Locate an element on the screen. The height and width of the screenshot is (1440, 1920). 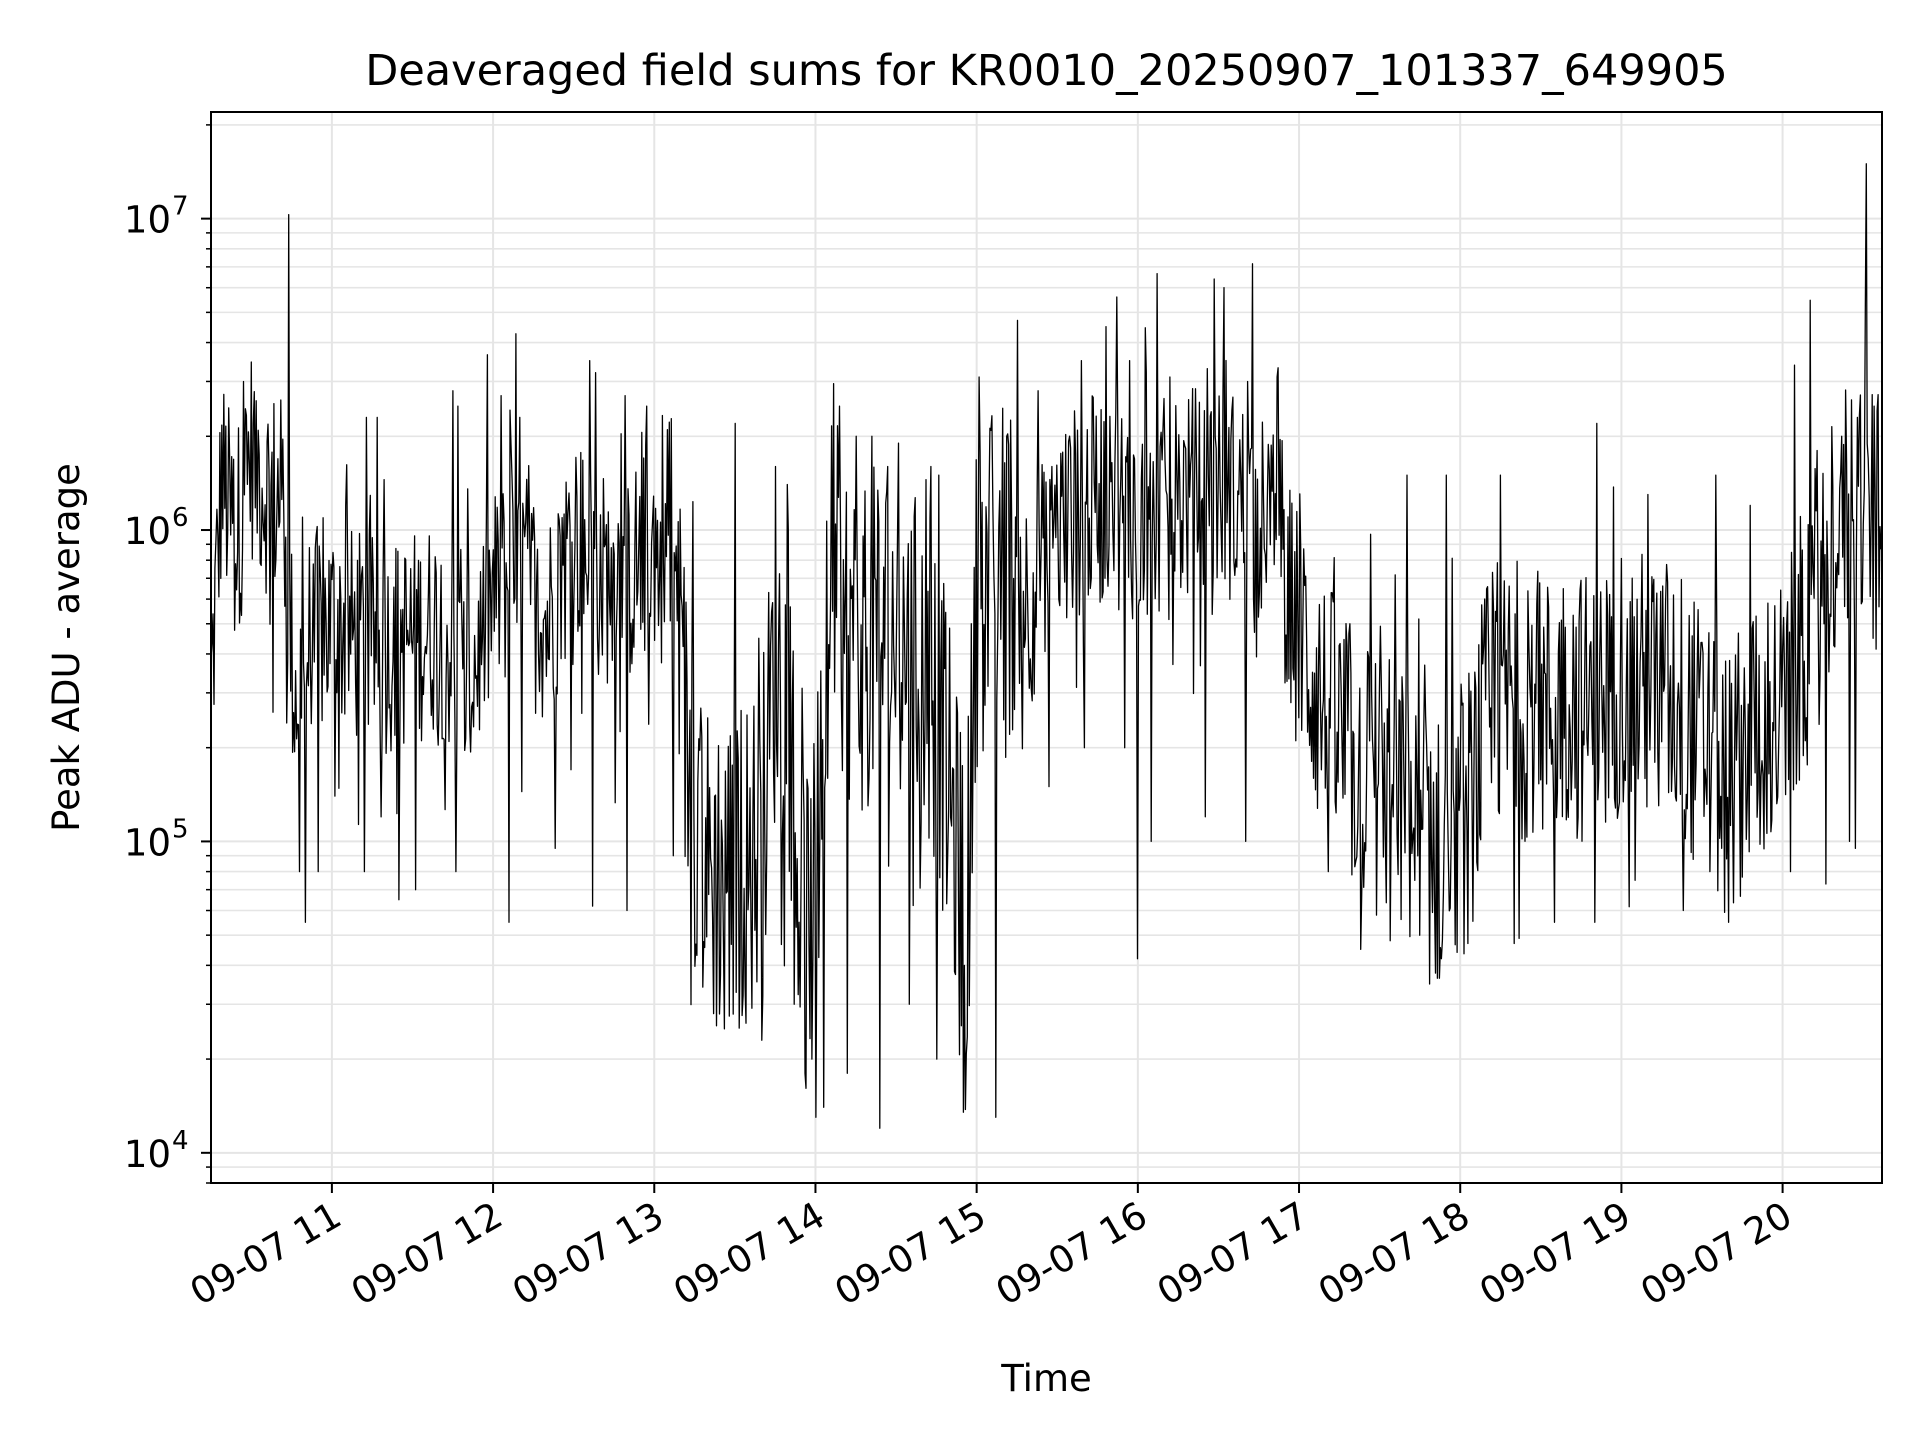
x-tick-label: 09-07 12 is located at coordinates (427, 1254).